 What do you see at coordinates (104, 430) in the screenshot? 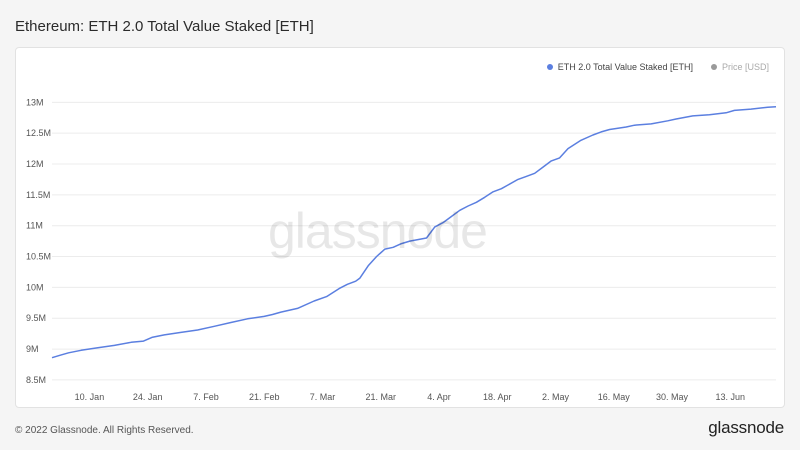
I see `copyright-text: © 2022 Glassnode. All Rights Reserved.` at bounding box center [104, 430].